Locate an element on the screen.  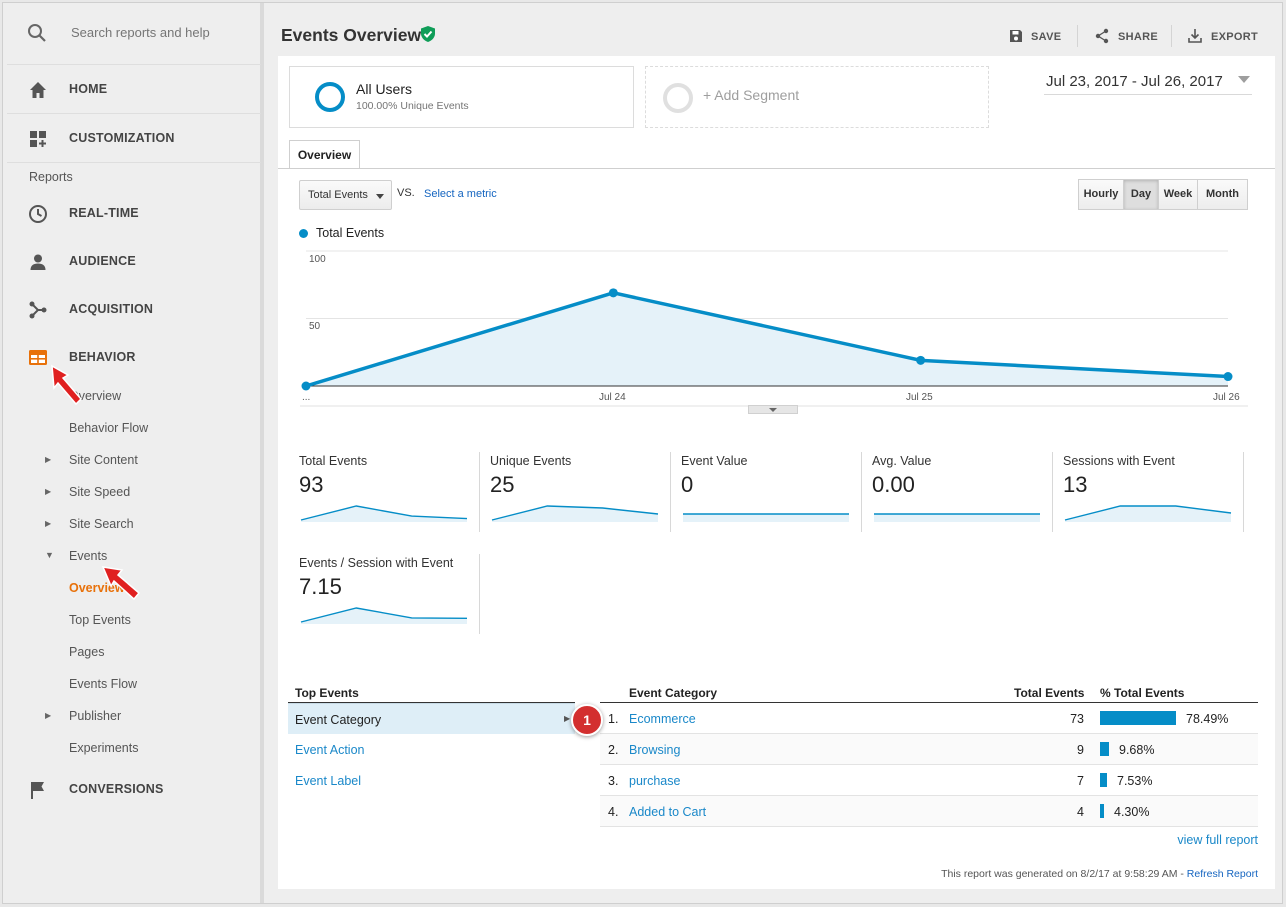
dimension-event-label: Event Label is located at coordinates (328, 781).